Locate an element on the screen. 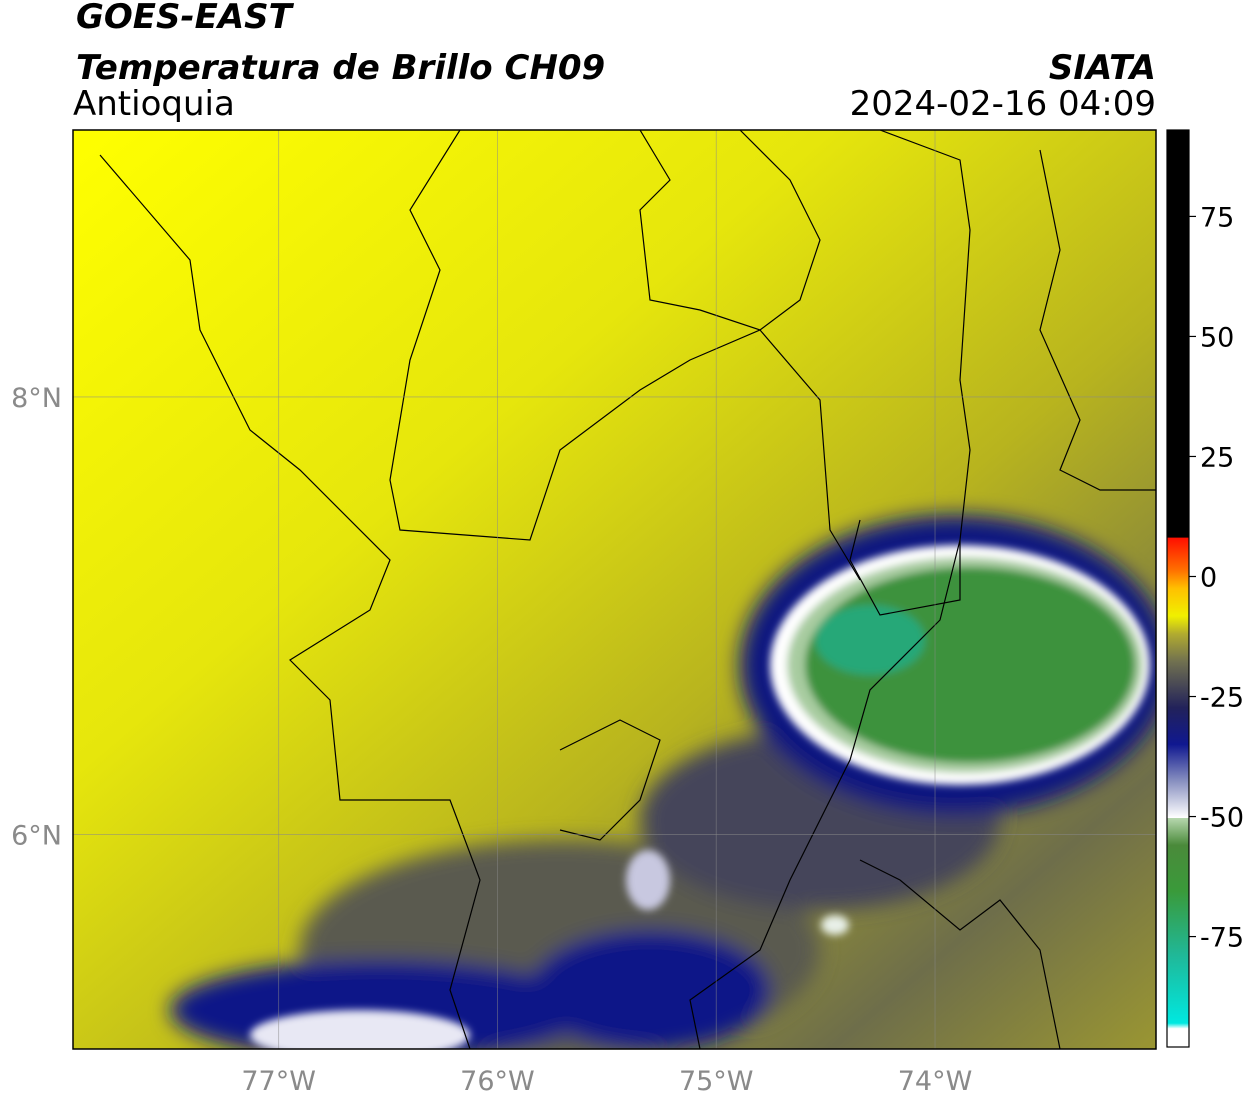 The width and height of the screenshot is (1252, 1099). datetime: 2024-02-16 04:09 is located at coordinates (1003, 104).